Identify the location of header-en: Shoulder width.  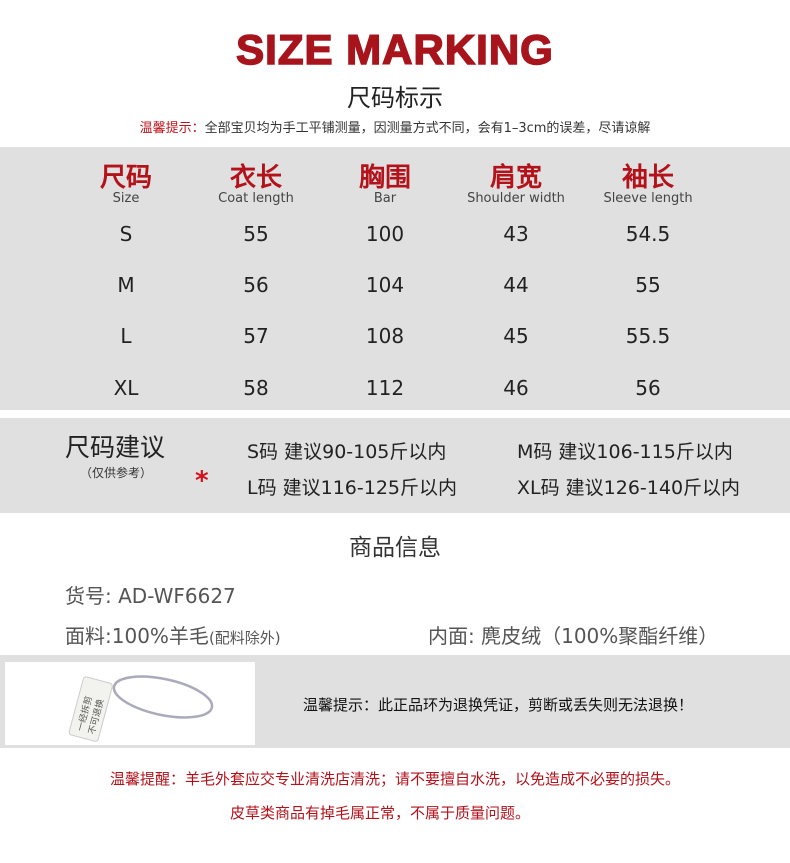
(516, 198).